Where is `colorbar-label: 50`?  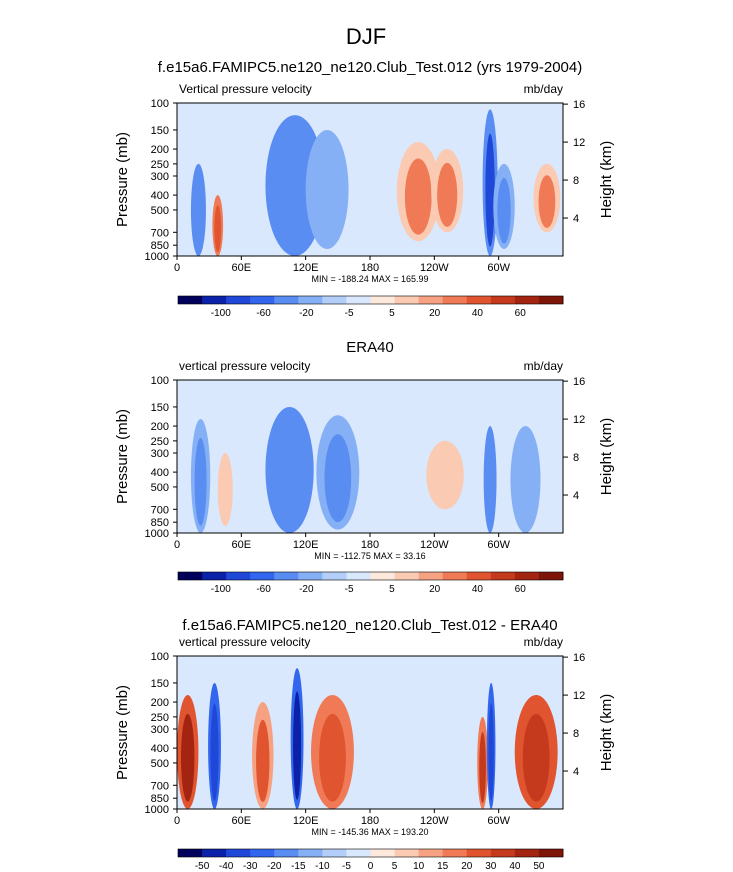 colorbar-label: 50 is located at coordinates (539, 866).